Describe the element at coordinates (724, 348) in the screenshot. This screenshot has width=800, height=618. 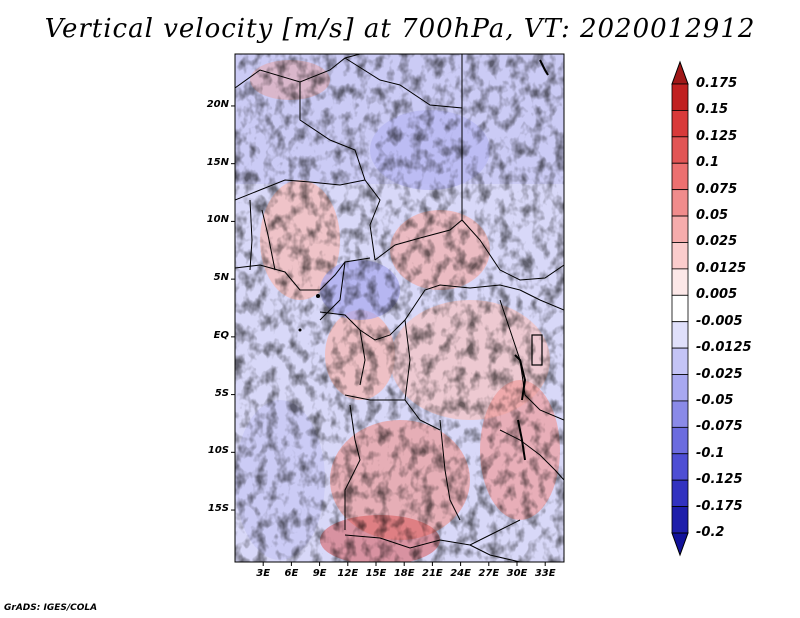
I see `colorbar-label: -0.0125` at that location.